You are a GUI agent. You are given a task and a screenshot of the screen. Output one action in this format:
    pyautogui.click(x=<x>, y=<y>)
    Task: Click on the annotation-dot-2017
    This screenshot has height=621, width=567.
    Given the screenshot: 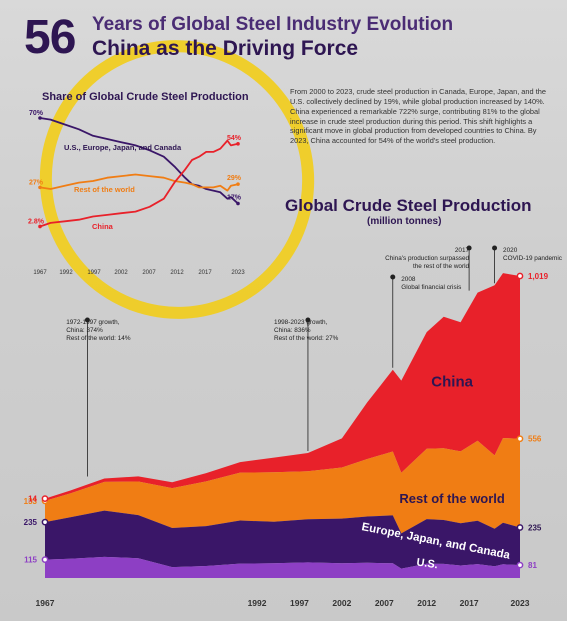 What is the action you would take?
    pyautogui.click(x=469, y=248)
    